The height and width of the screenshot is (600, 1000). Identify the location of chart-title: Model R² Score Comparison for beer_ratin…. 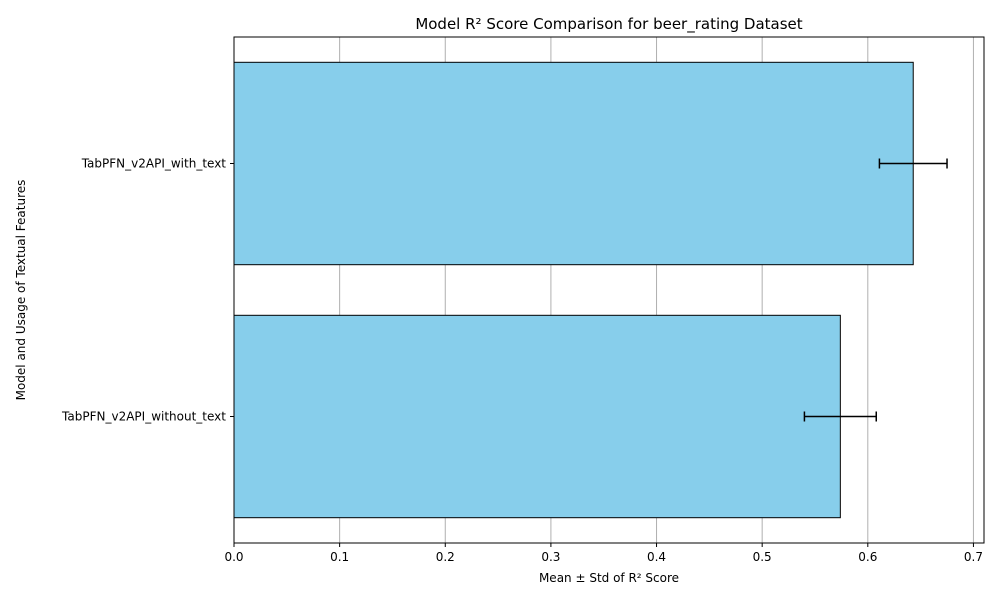
(608, 24).